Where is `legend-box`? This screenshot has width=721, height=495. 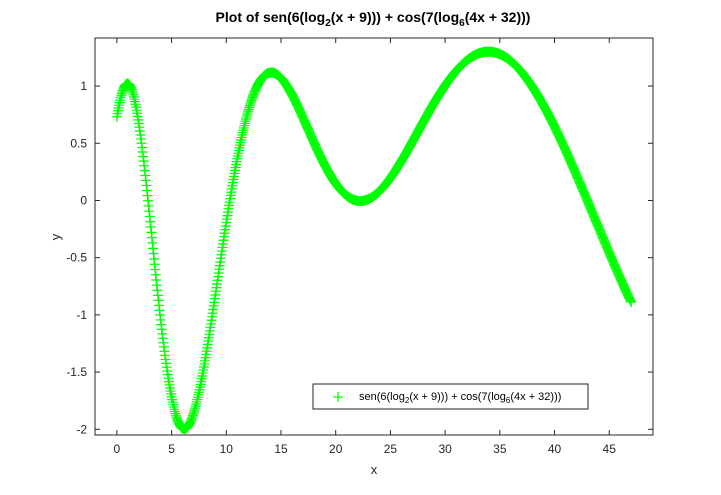 legend-box is located at coordinates (450, 396).